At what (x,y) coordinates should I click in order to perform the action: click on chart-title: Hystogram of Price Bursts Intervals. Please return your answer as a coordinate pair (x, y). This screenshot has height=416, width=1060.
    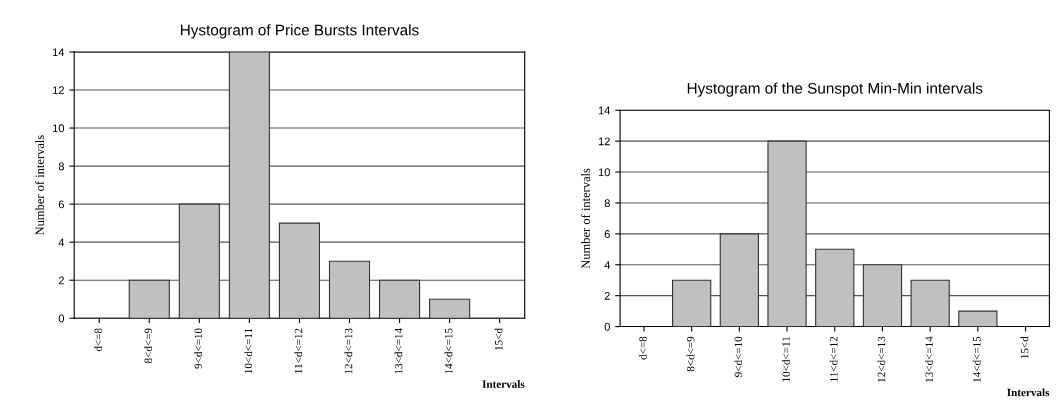
    Looking at the image, I should click on (300, 31).